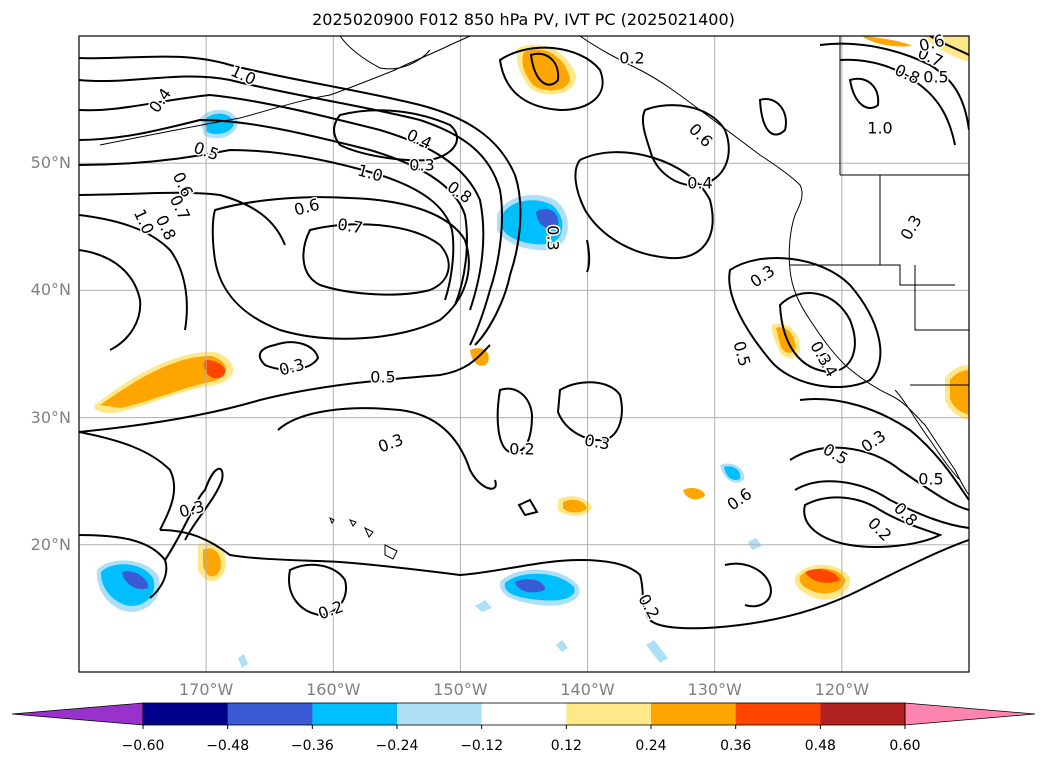 The height and width of the screenshot is (765, 1047). I want to click on colorbar-max-extension, so click(970, 714).